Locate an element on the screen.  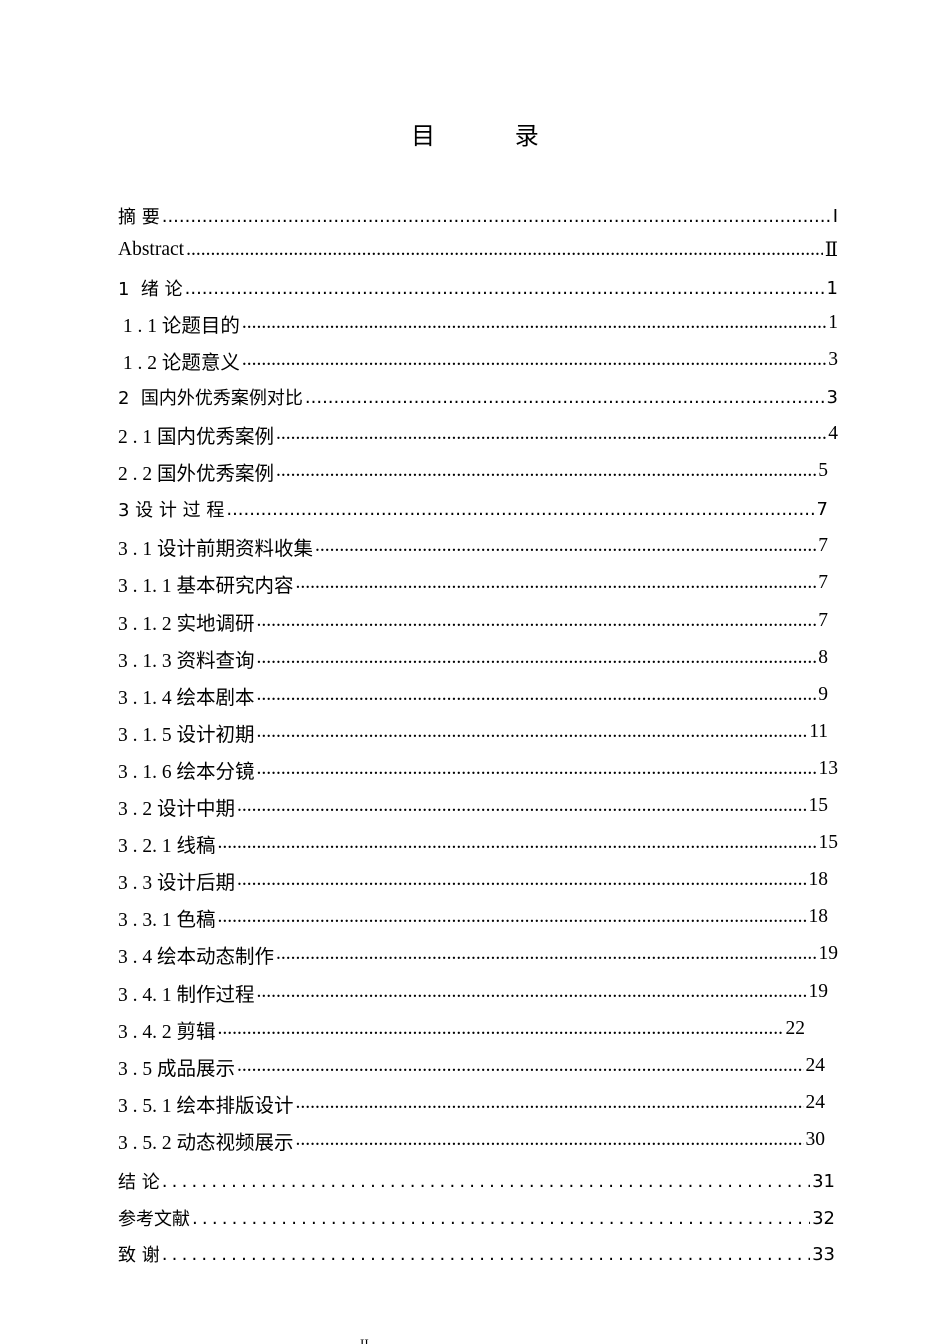
toc-entry-title: 1 . 2 论题意义 is located at coordinates (179, 363).